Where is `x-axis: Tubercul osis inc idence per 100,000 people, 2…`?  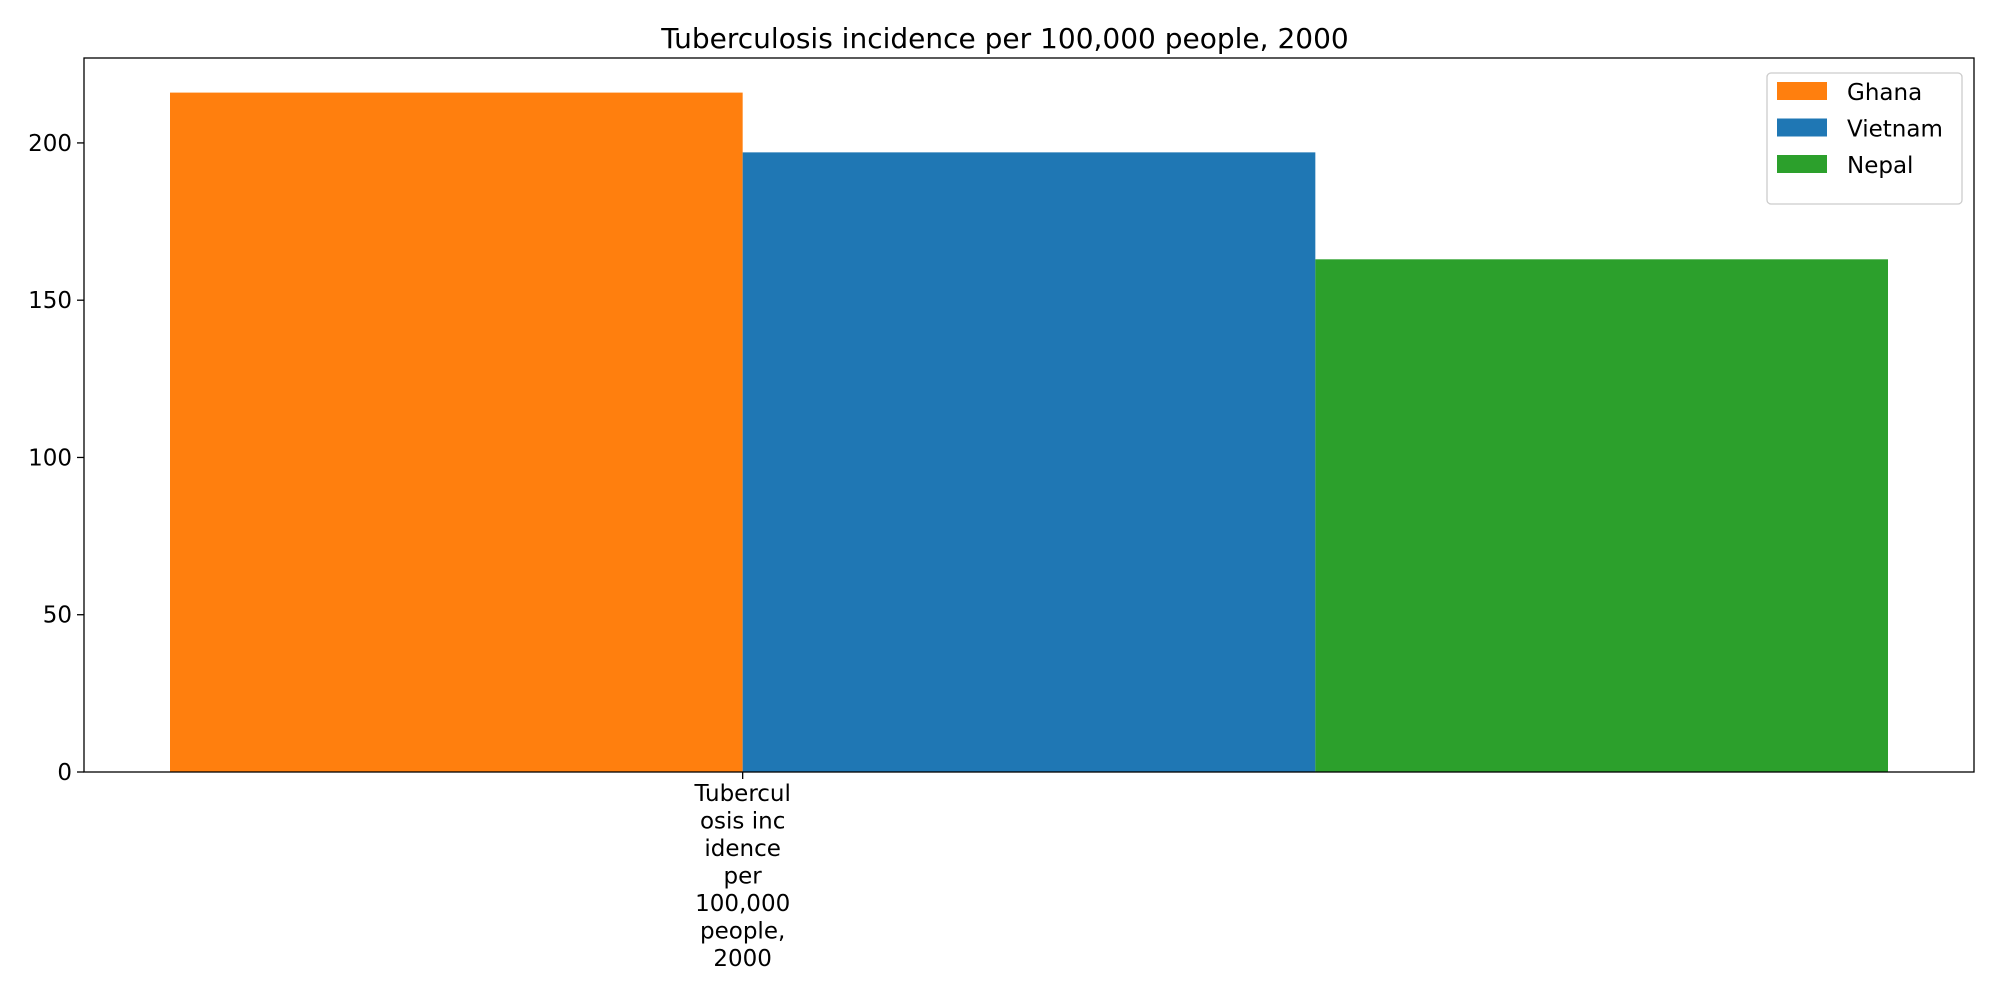
x-axis: Tubercul osis inc idence per 100,000 people, 2… is located at coordinates (742, 872).